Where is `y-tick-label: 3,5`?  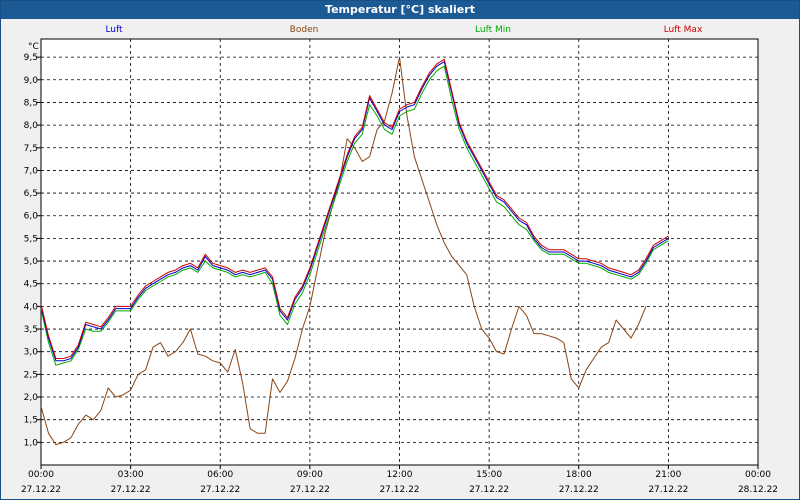 y-tick-label: 3,5 is located at coordinates (31, 330).